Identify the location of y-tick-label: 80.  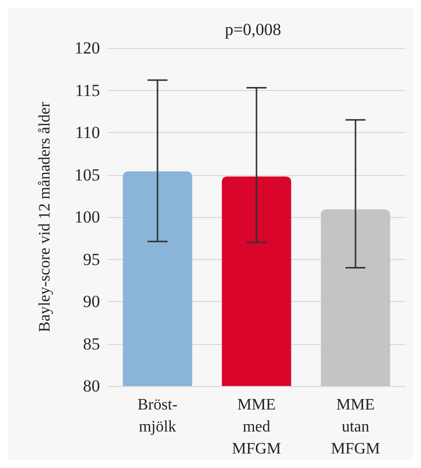
(91, 386).